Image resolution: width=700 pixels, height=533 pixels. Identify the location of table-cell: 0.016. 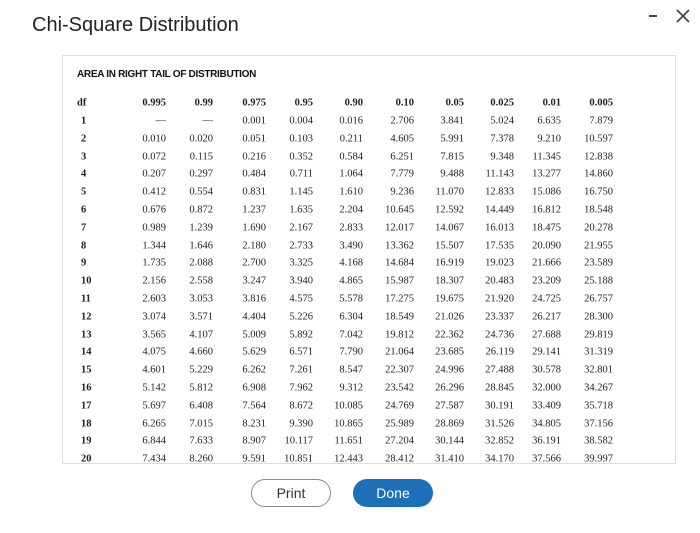
(351, 121).